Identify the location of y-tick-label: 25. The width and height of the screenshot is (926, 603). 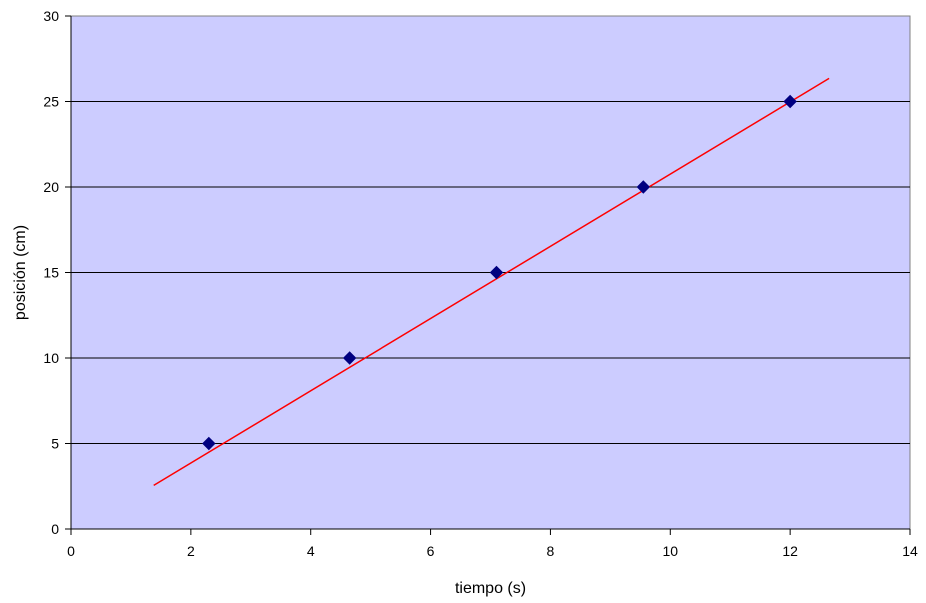
(51, 102).